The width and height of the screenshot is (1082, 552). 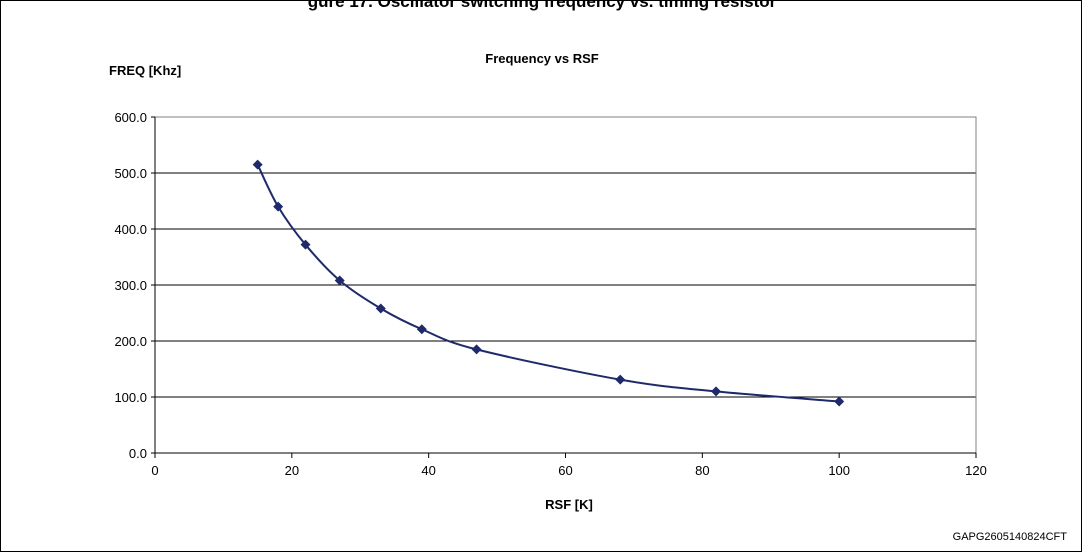 I want to click on y-tick-label: 300.0, so click(x=130, y=285).